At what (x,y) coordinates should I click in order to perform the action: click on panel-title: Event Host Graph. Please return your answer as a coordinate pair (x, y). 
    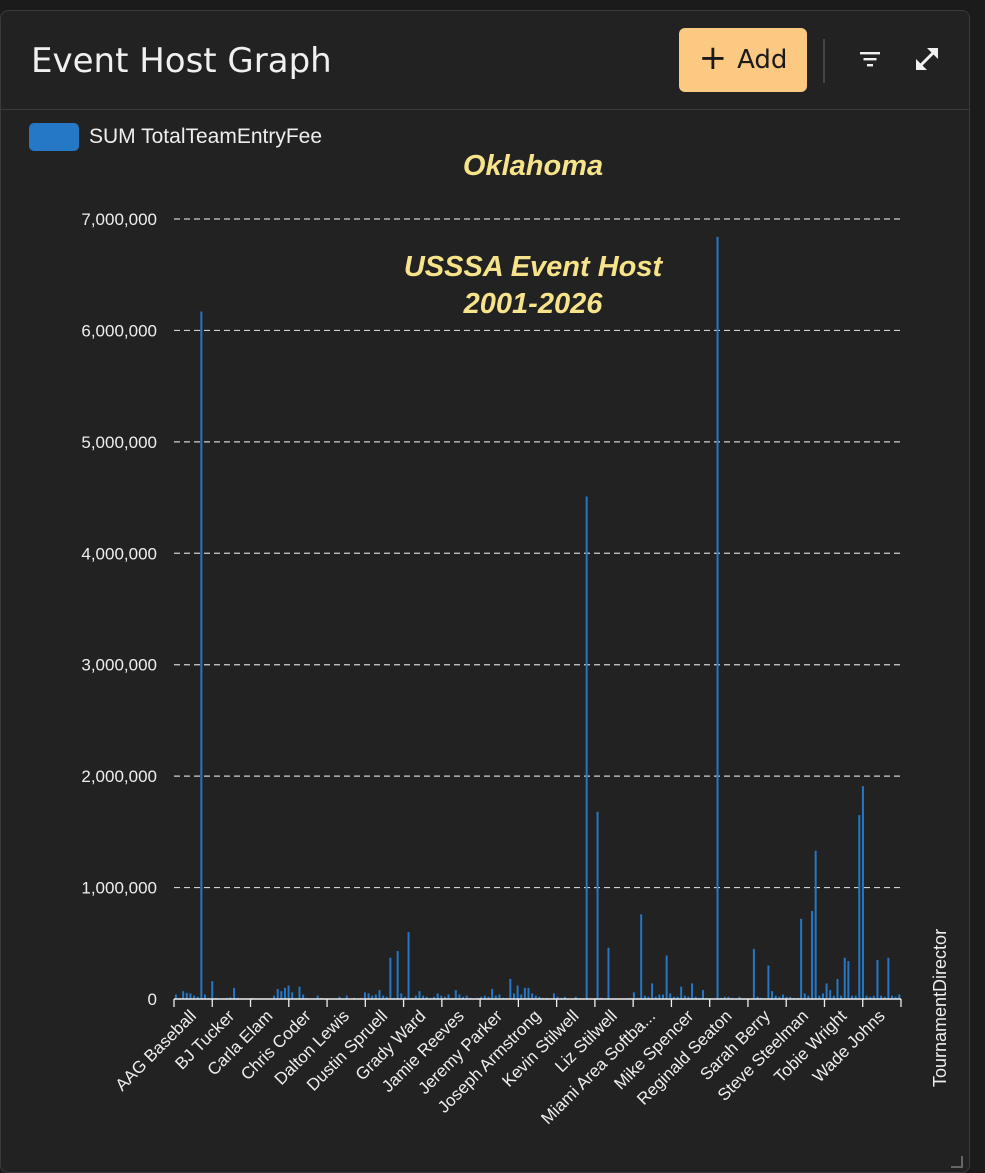
    Looking at the image, I should click on (181, 61).